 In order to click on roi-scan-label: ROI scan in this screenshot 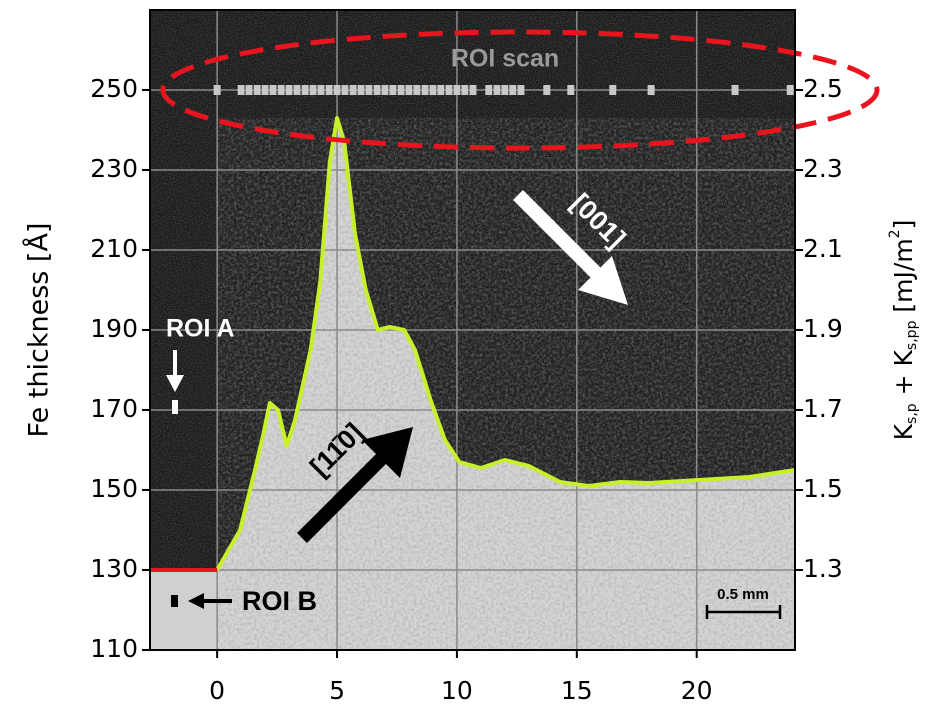, I will do `click(505, 59)`.